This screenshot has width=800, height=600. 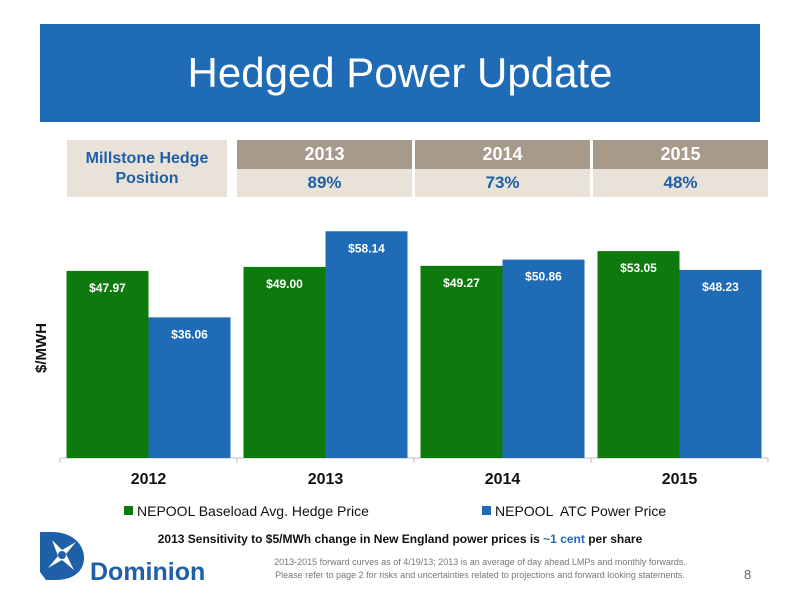 I want to click on bar-data-label: $48.23, so click(x=720, y=287).